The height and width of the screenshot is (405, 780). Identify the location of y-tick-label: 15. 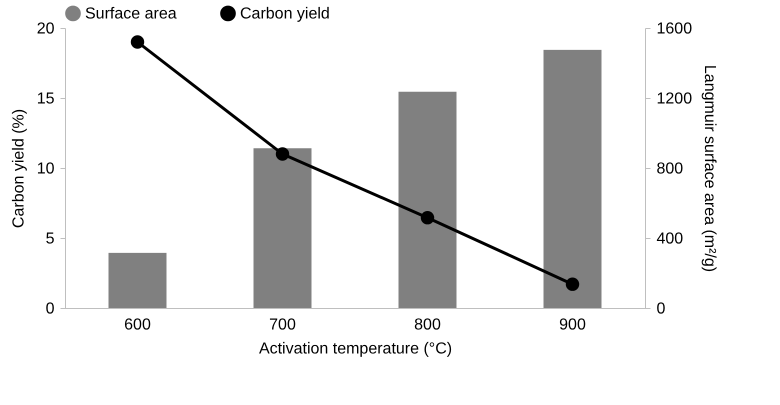
(45, 99).